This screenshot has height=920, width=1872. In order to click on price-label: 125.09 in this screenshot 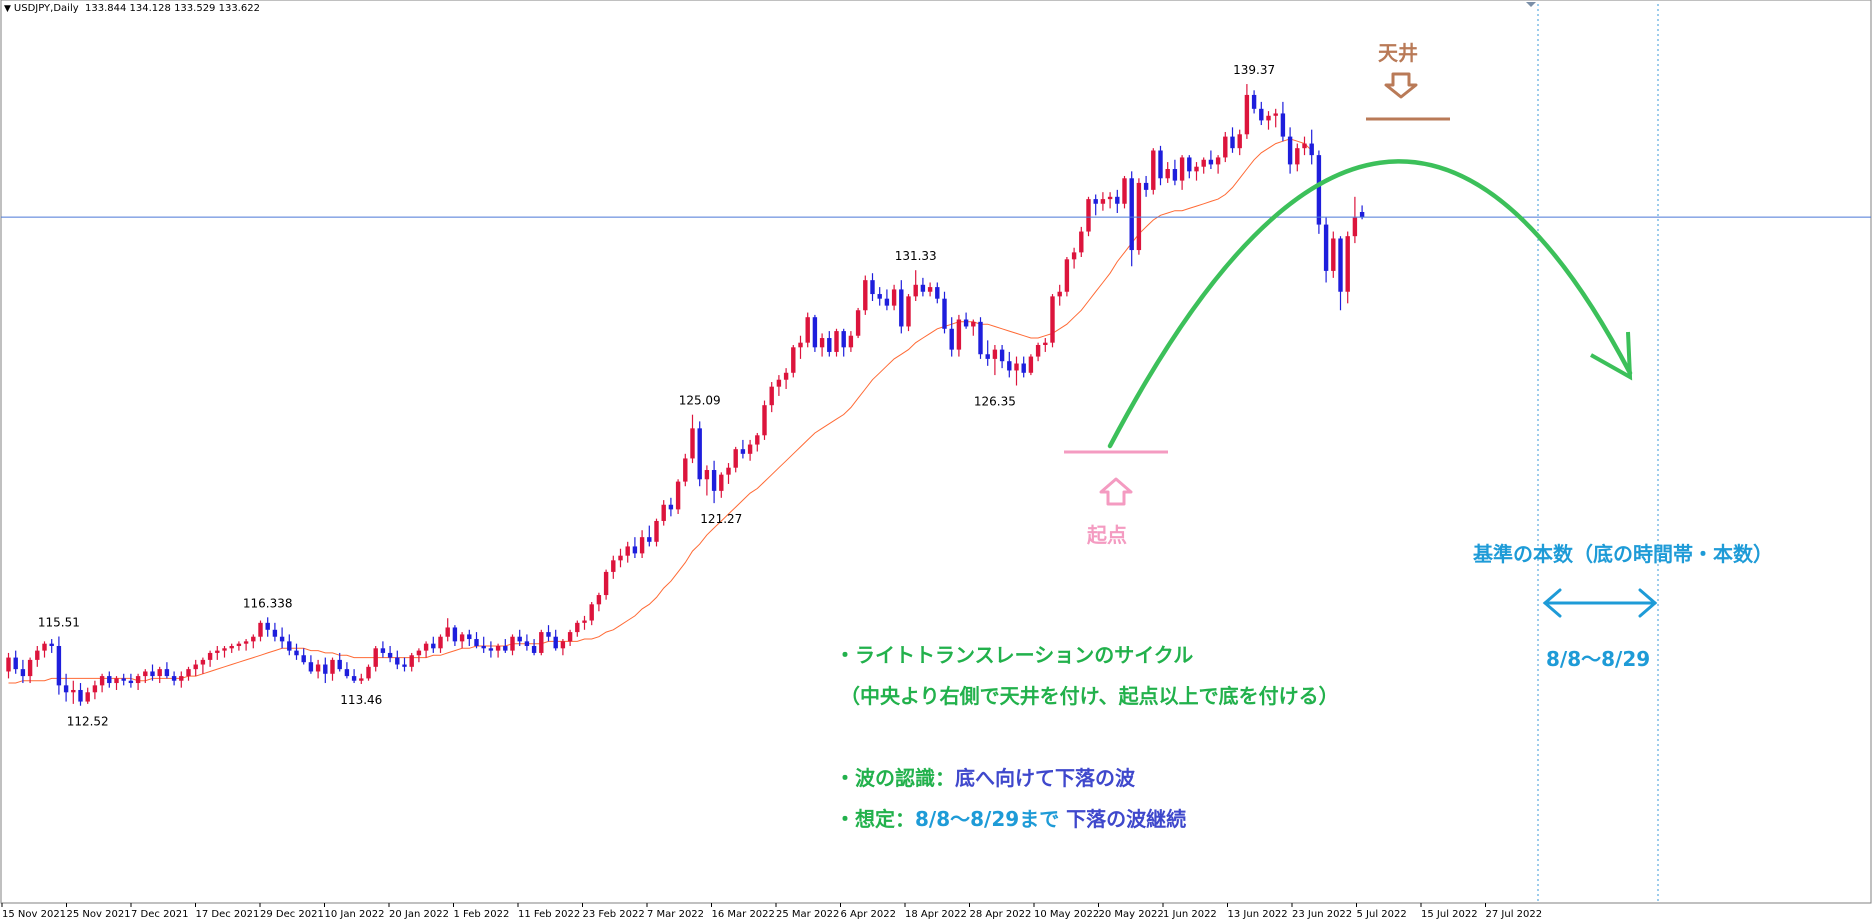, I will do `click(700, 401)`.